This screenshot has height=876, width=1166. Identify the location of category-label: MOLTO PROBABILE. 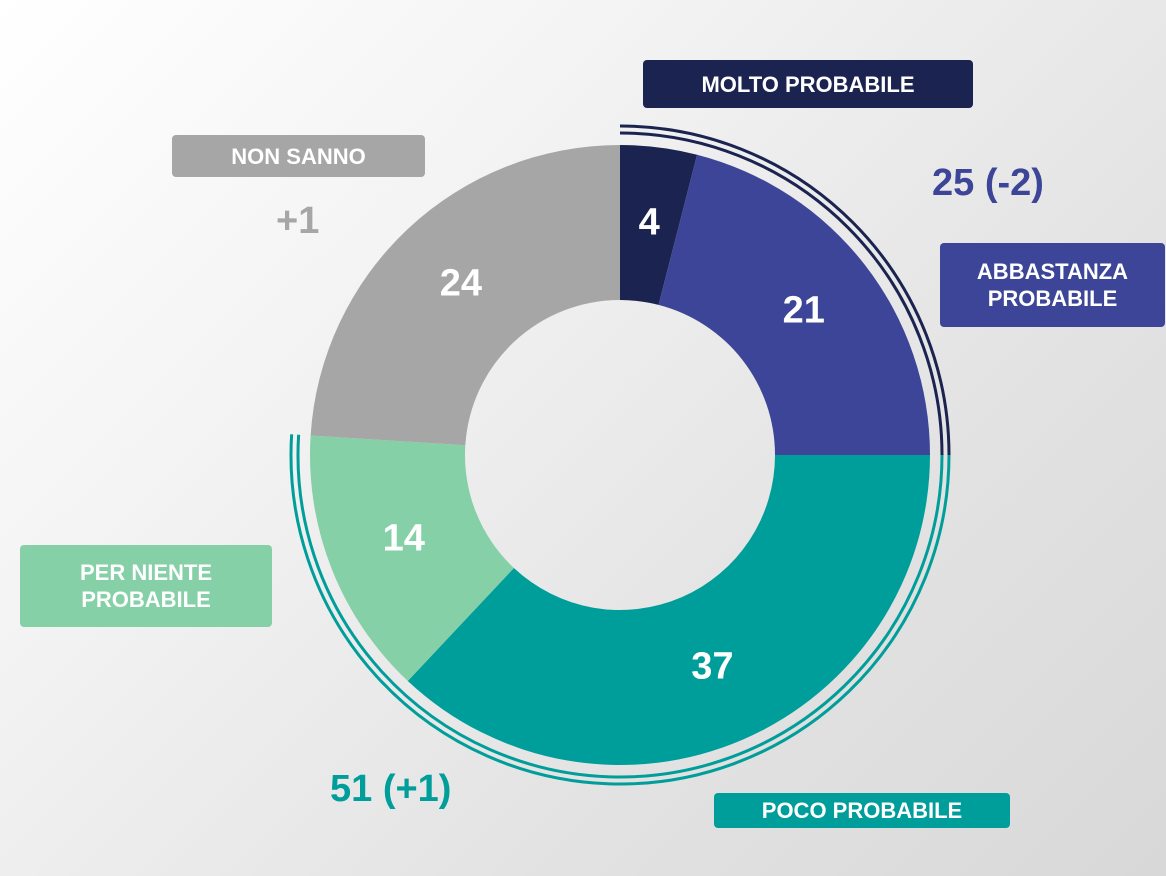
(808, 84).